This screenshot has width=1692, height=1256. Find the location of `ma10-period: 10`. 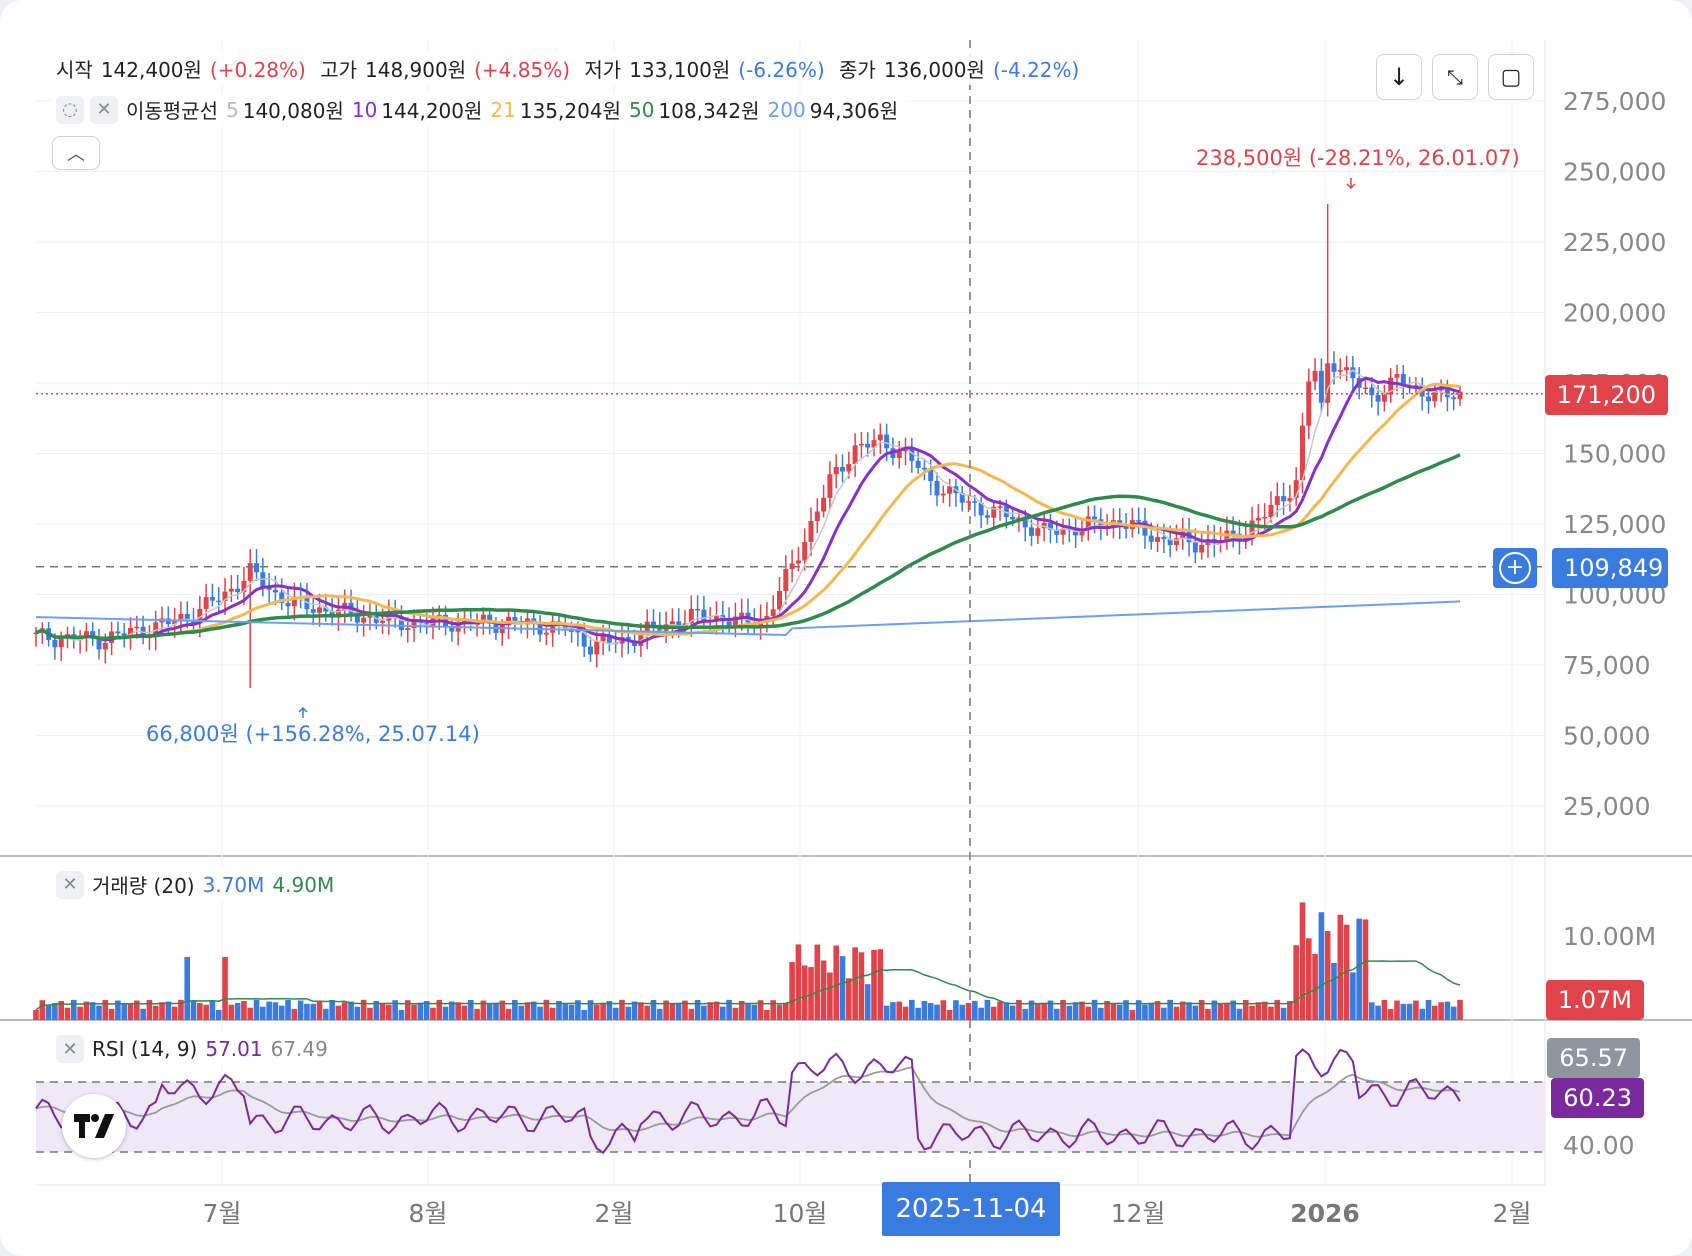

ma10-period: 10 is located at coordinates (364, 109).